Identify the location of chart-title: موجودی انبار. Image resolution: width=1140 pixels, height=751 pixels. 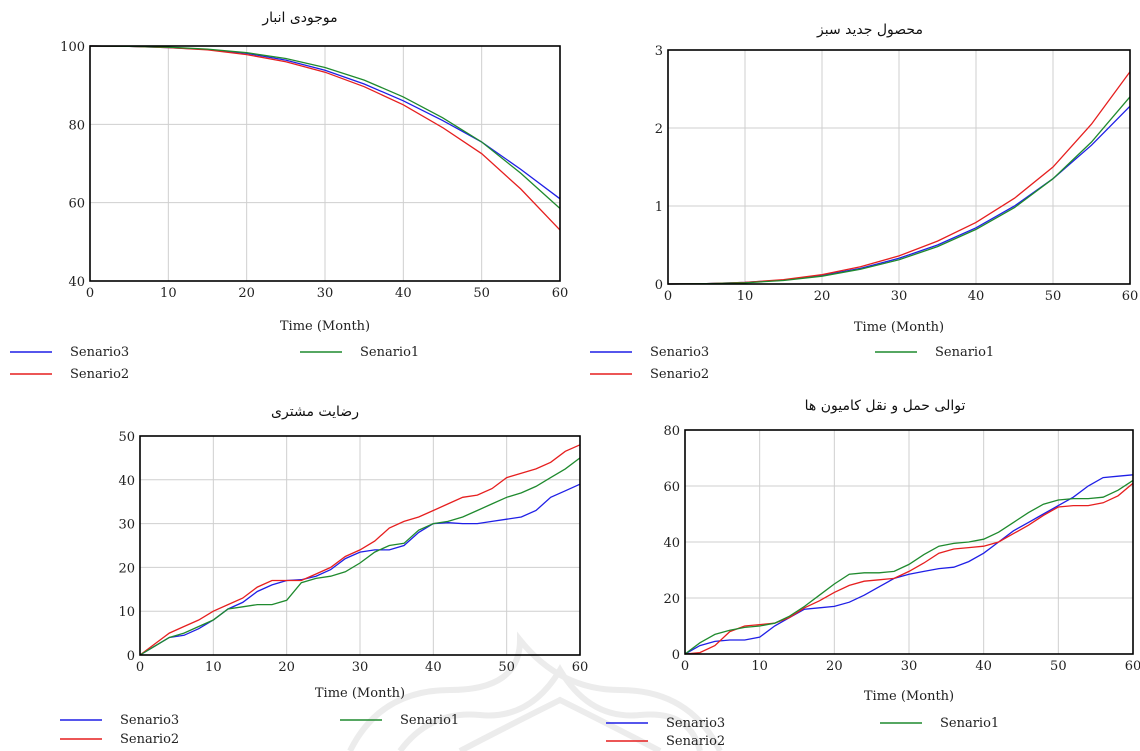
(299, 18).